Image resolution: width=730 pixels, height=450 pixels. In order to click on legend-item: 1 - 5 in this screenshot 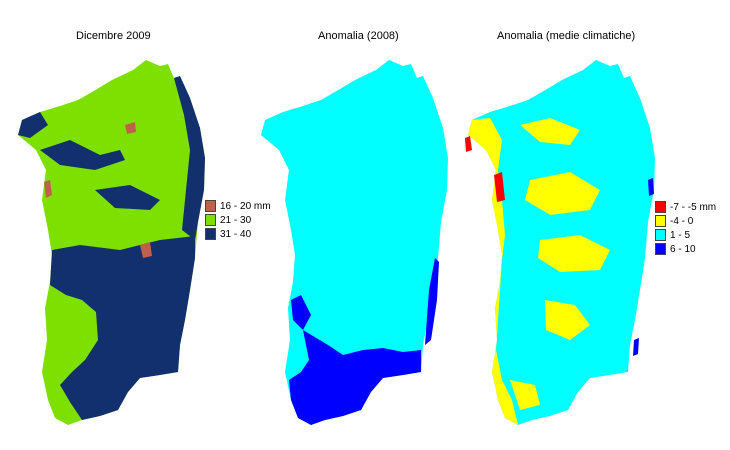, I will do `click(685, 235)`.